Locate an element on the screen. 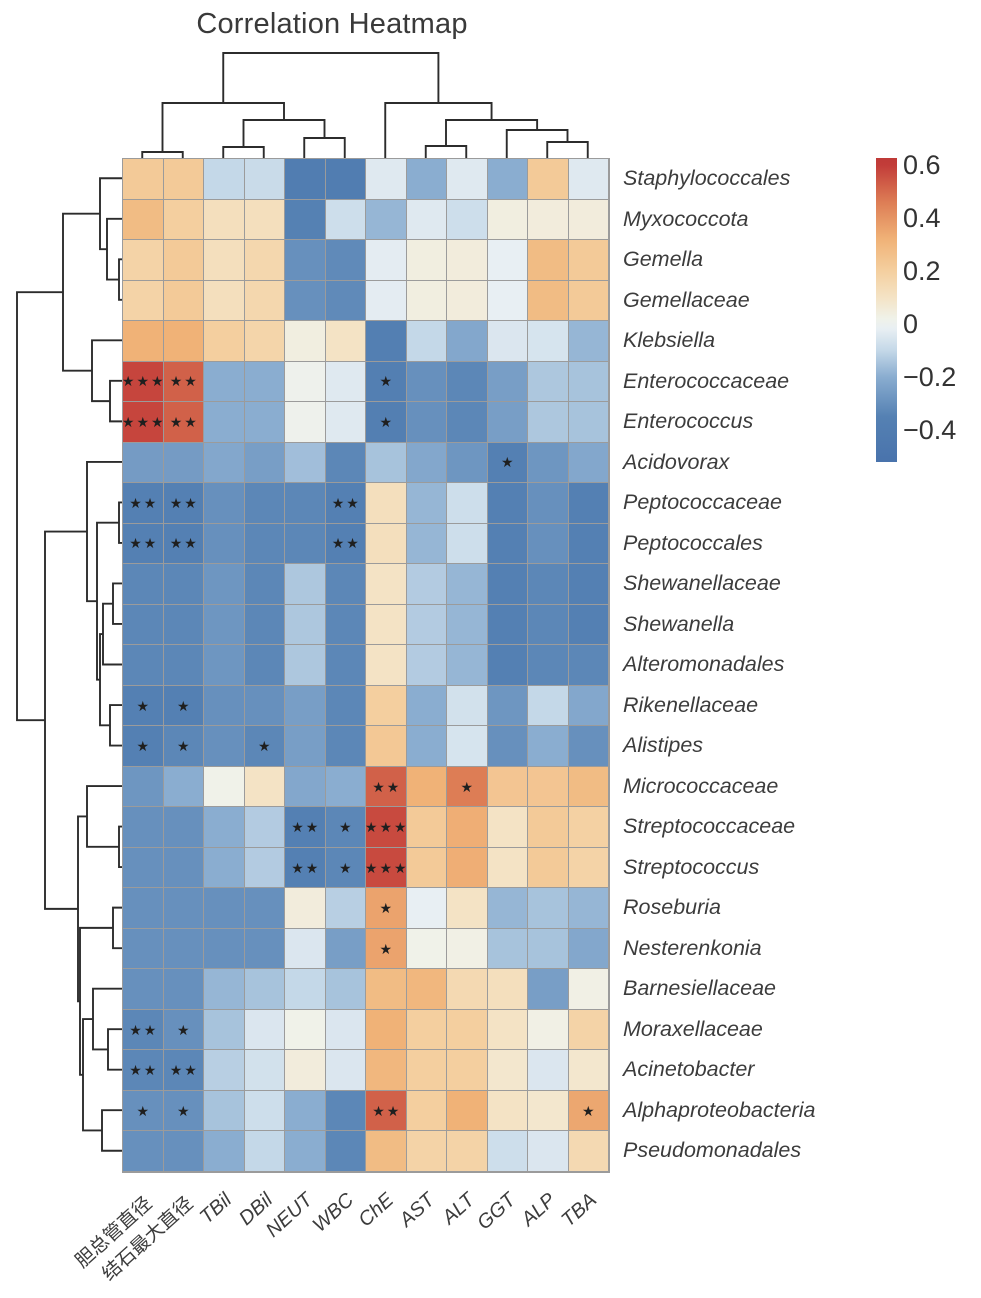 This screenshot has height=1298, width=981. row-label: Alteromonadales is located at coordinates (704, 664).